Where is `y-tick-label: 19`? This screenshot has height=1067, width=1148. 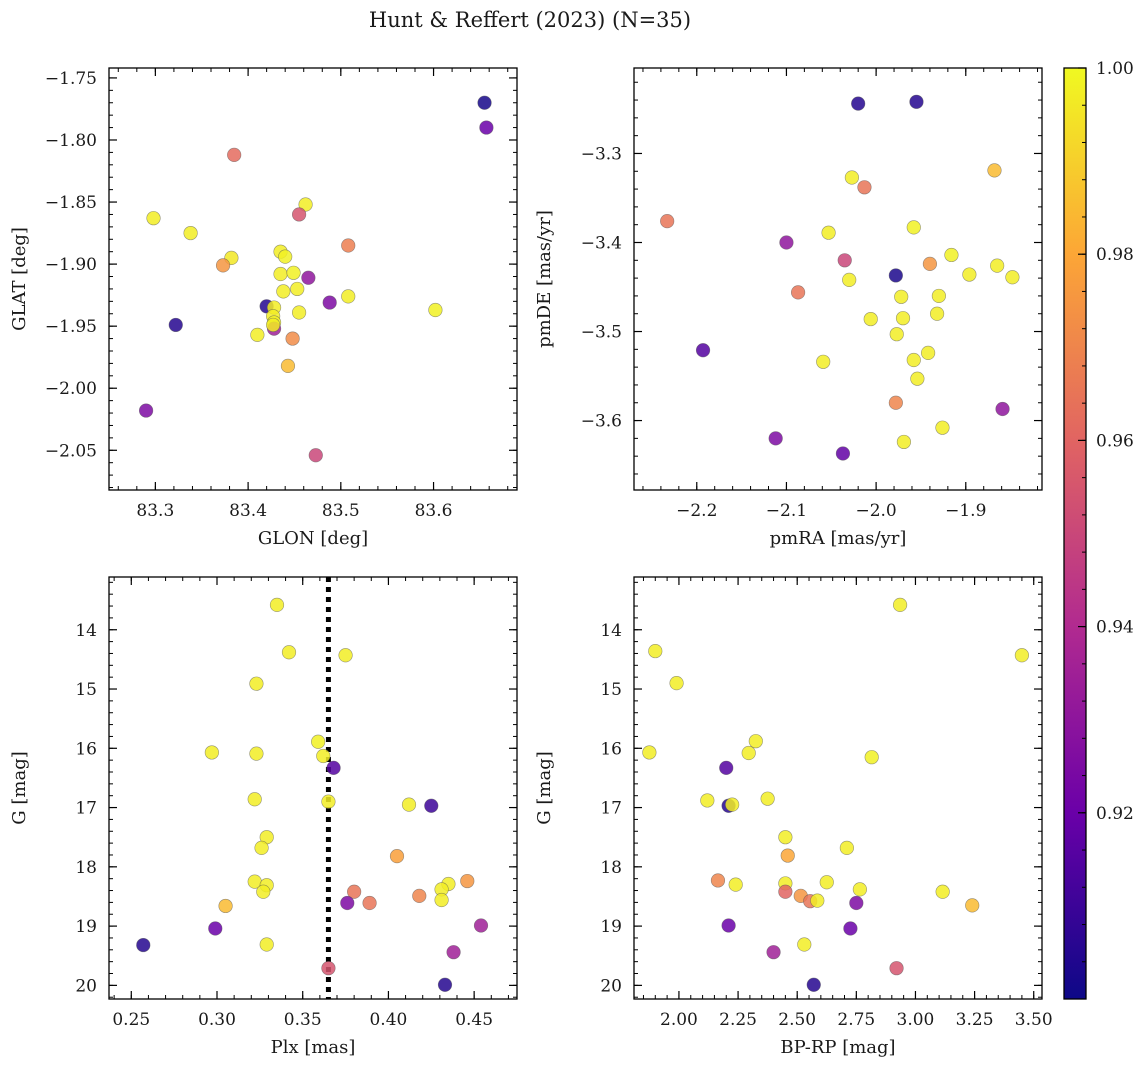 y-tick-label: 19 is located at coordinates (86, 927).